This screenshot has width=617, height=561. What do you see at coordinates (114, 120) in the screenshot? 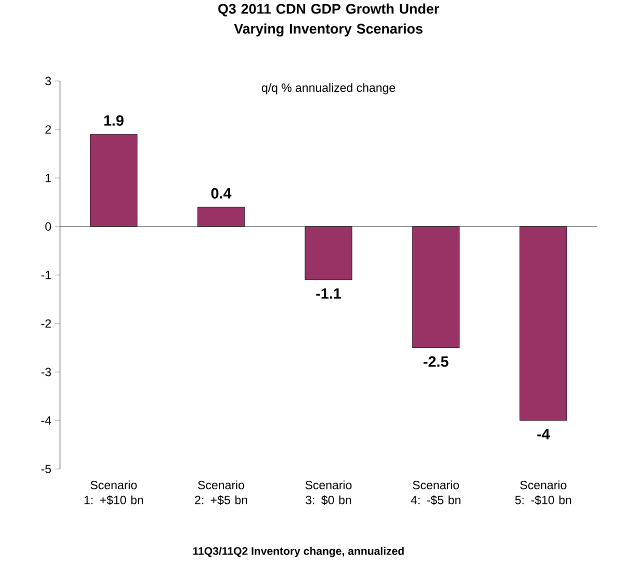
I see `data-label: 1.9` at bounding box center [114, 120].